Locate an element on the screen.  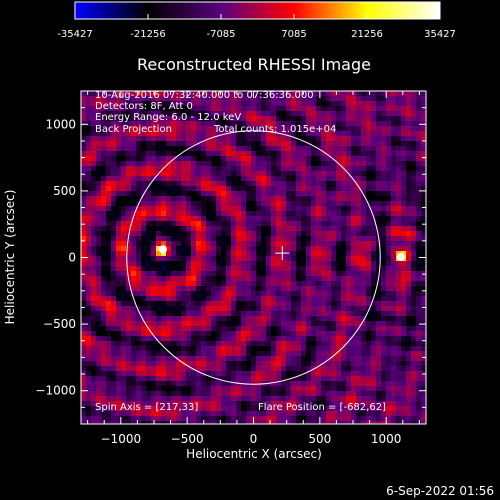
colorbar-tick-label: -21256 is located at coordinates (147, 34).